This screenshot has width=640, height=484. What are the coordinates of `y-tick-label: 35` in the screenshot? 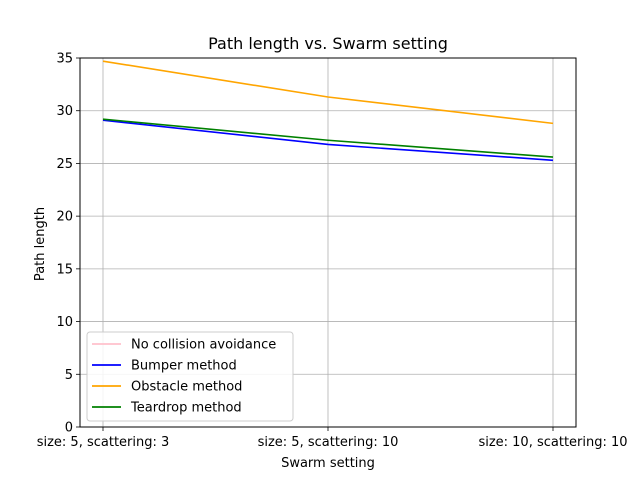 It's located at (64, 59).